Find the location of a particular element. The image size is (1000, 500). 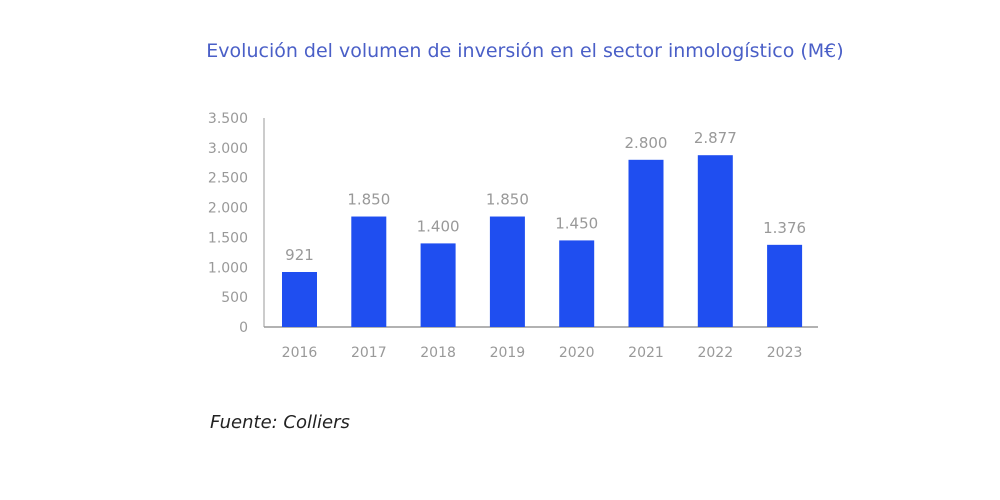

y-tick-label: 1.000 is located at coordinates (228, 268).